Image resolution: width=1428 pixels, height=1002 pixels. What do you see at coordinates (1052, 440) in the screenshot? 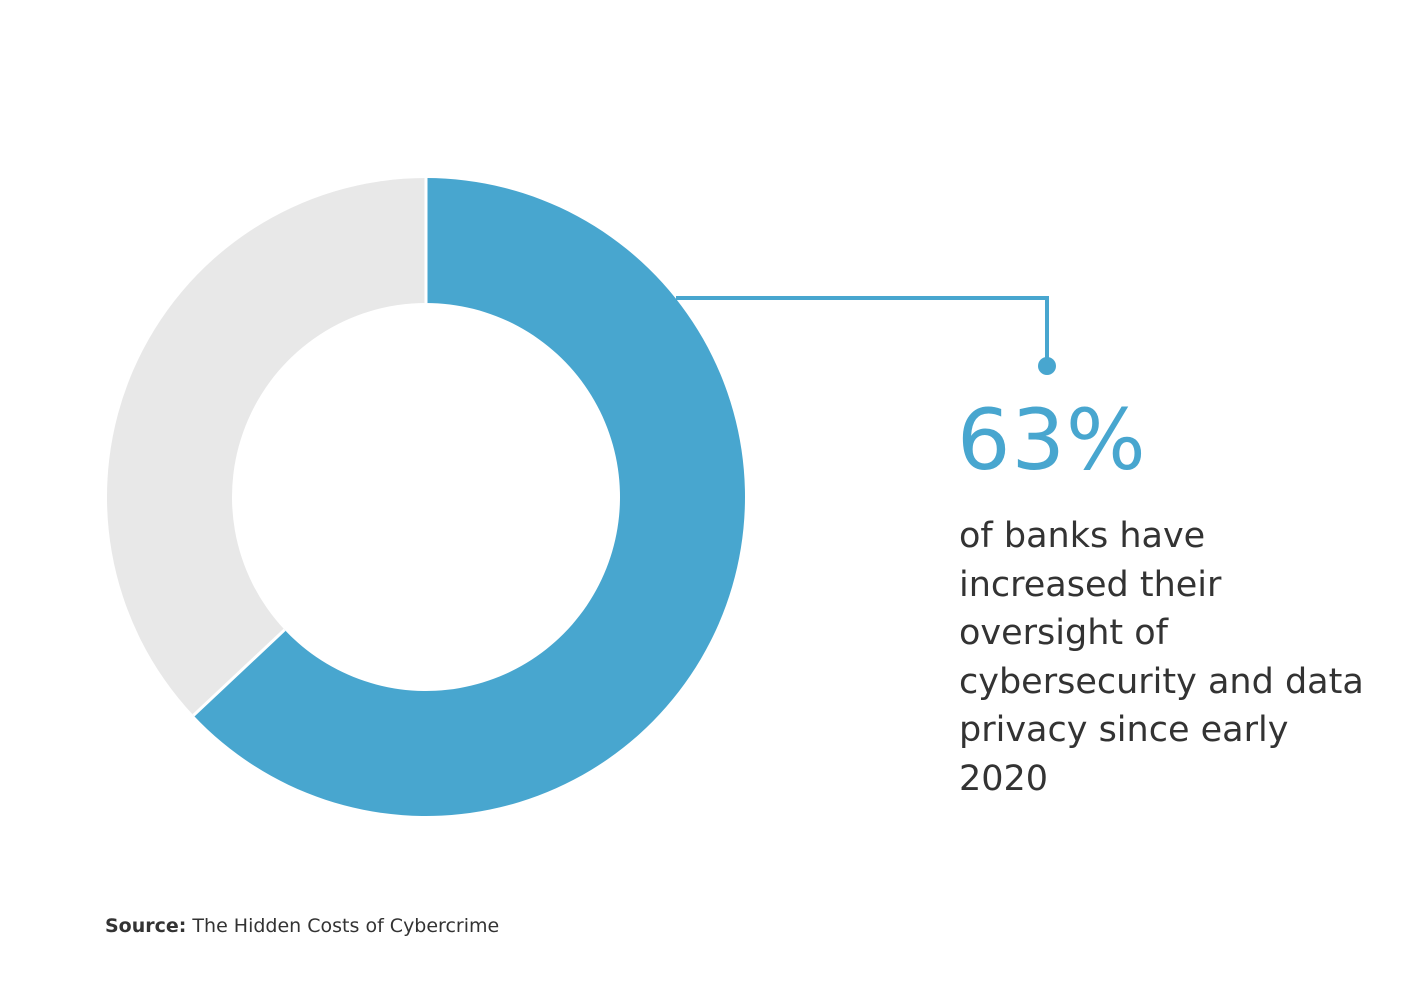
I see `stat-value: 63%` at bounding box center [1052, 440].